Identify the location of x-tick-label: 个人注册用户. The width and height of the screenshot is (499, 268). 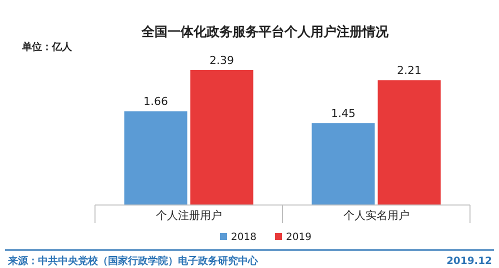
(189, 215).